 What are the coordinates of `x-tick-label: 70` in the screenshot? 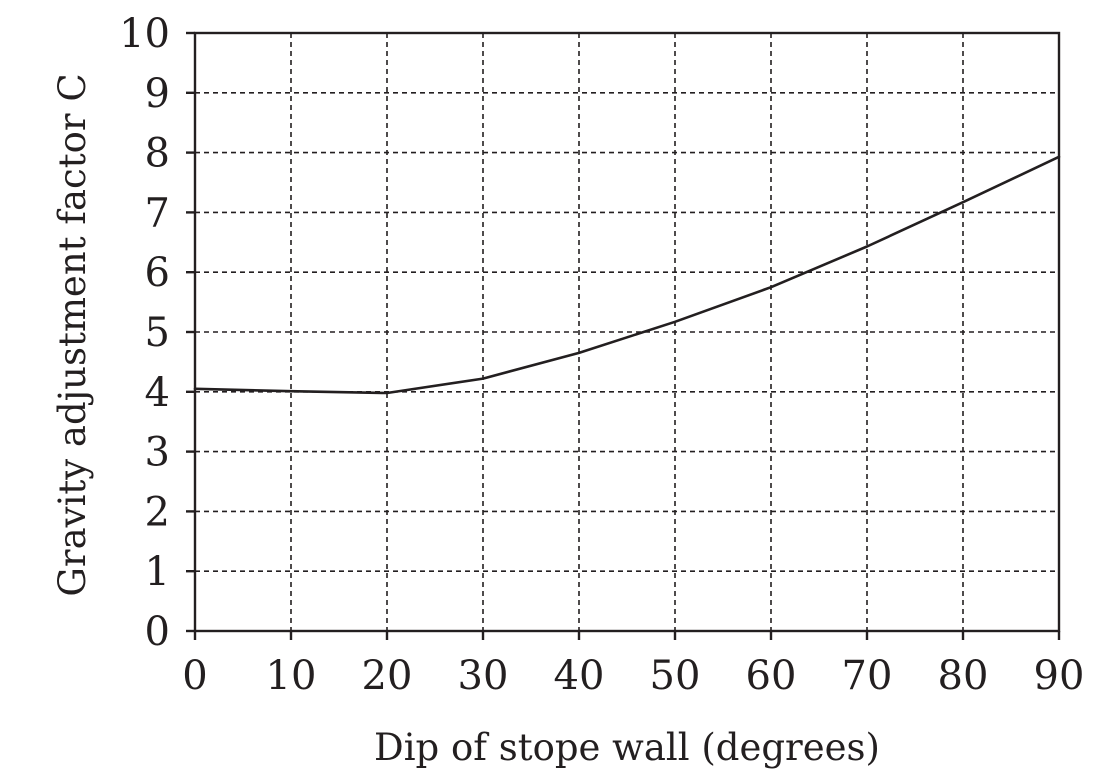 It's located at (867, 676).